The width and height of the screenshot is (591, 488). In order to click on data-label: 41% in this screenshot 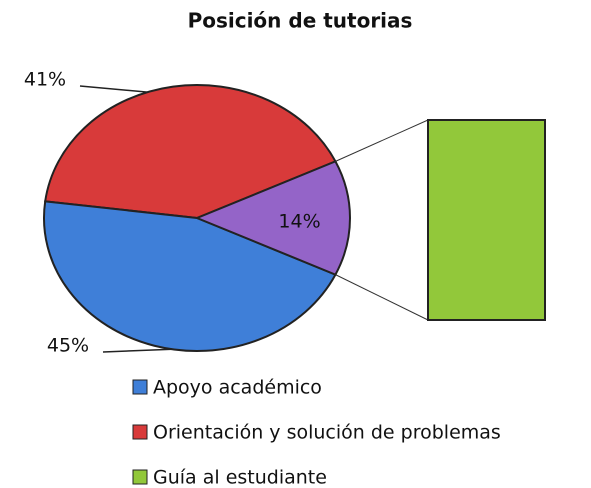, I will do `click(45, 80)`.